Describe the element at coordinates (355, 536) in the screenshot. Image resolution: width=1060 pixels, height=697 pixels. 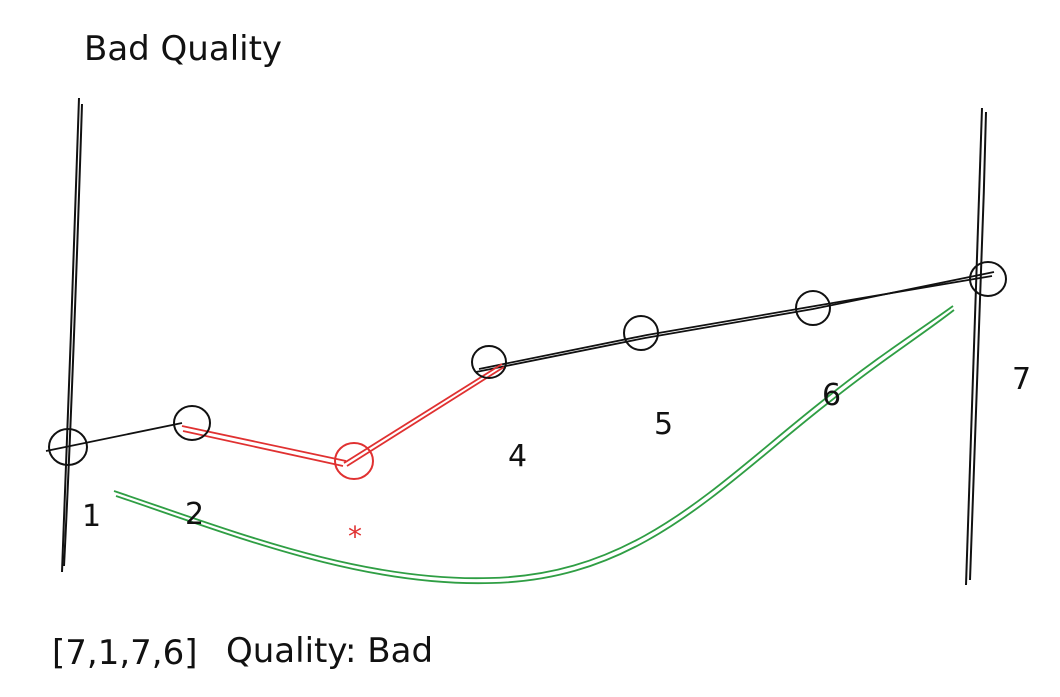
I see `bad-point-marker: *` at that location.